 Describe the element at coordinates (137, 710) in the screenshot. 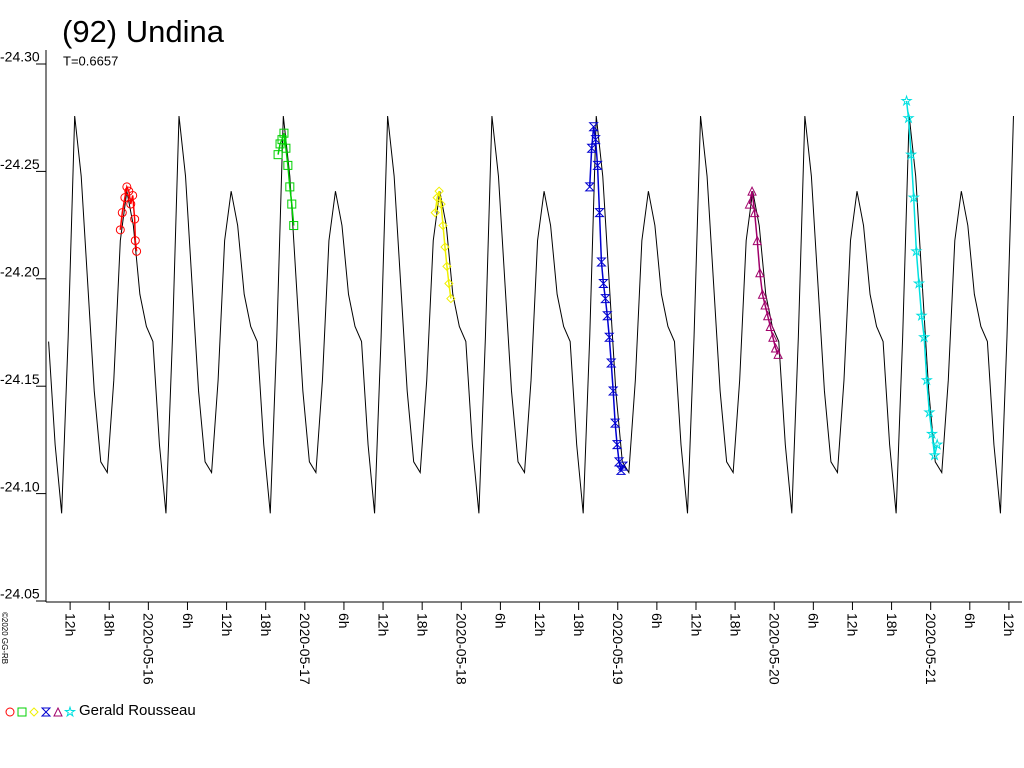

I see `legend-label: Gerald Rousseau` at that location.